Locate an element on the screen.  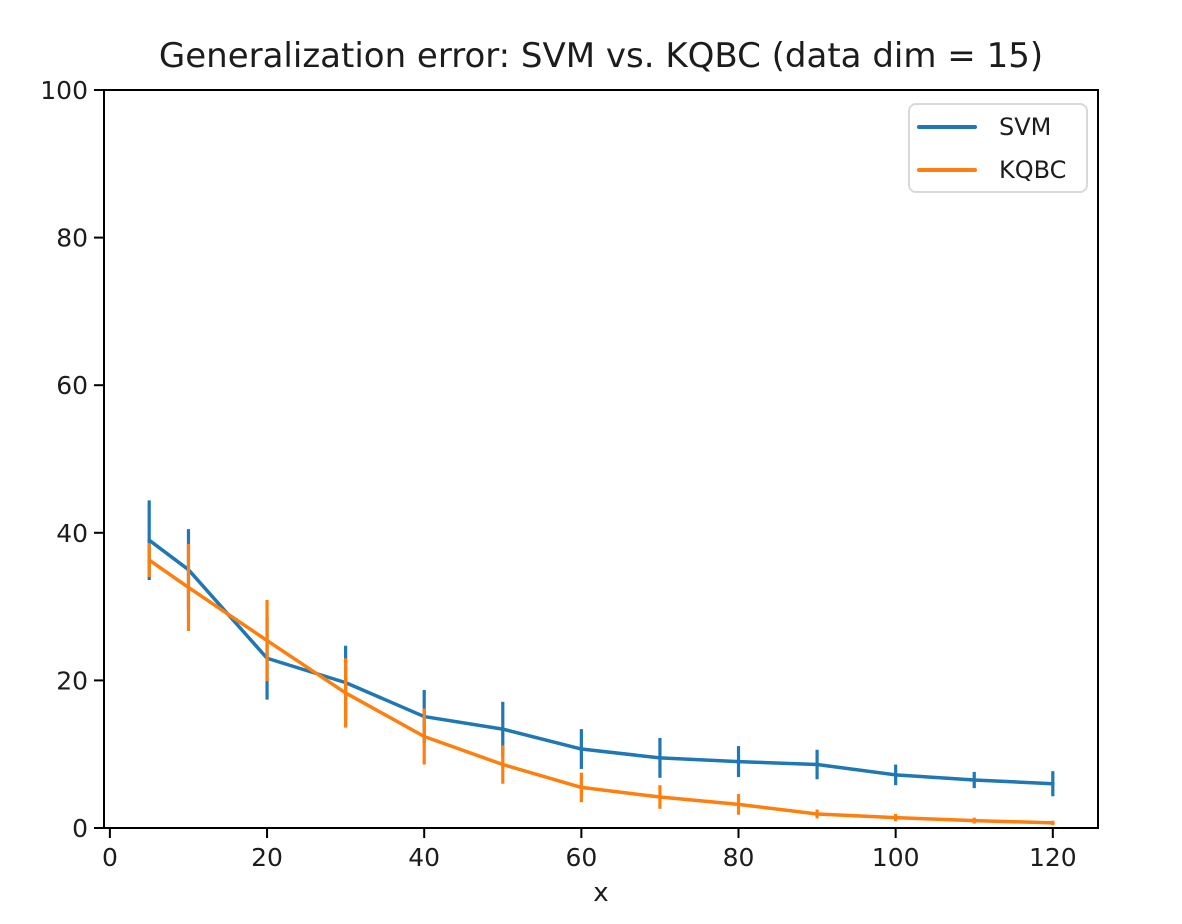
legend-entry-kqbc: KQBC is located at coordinates (998, 169).